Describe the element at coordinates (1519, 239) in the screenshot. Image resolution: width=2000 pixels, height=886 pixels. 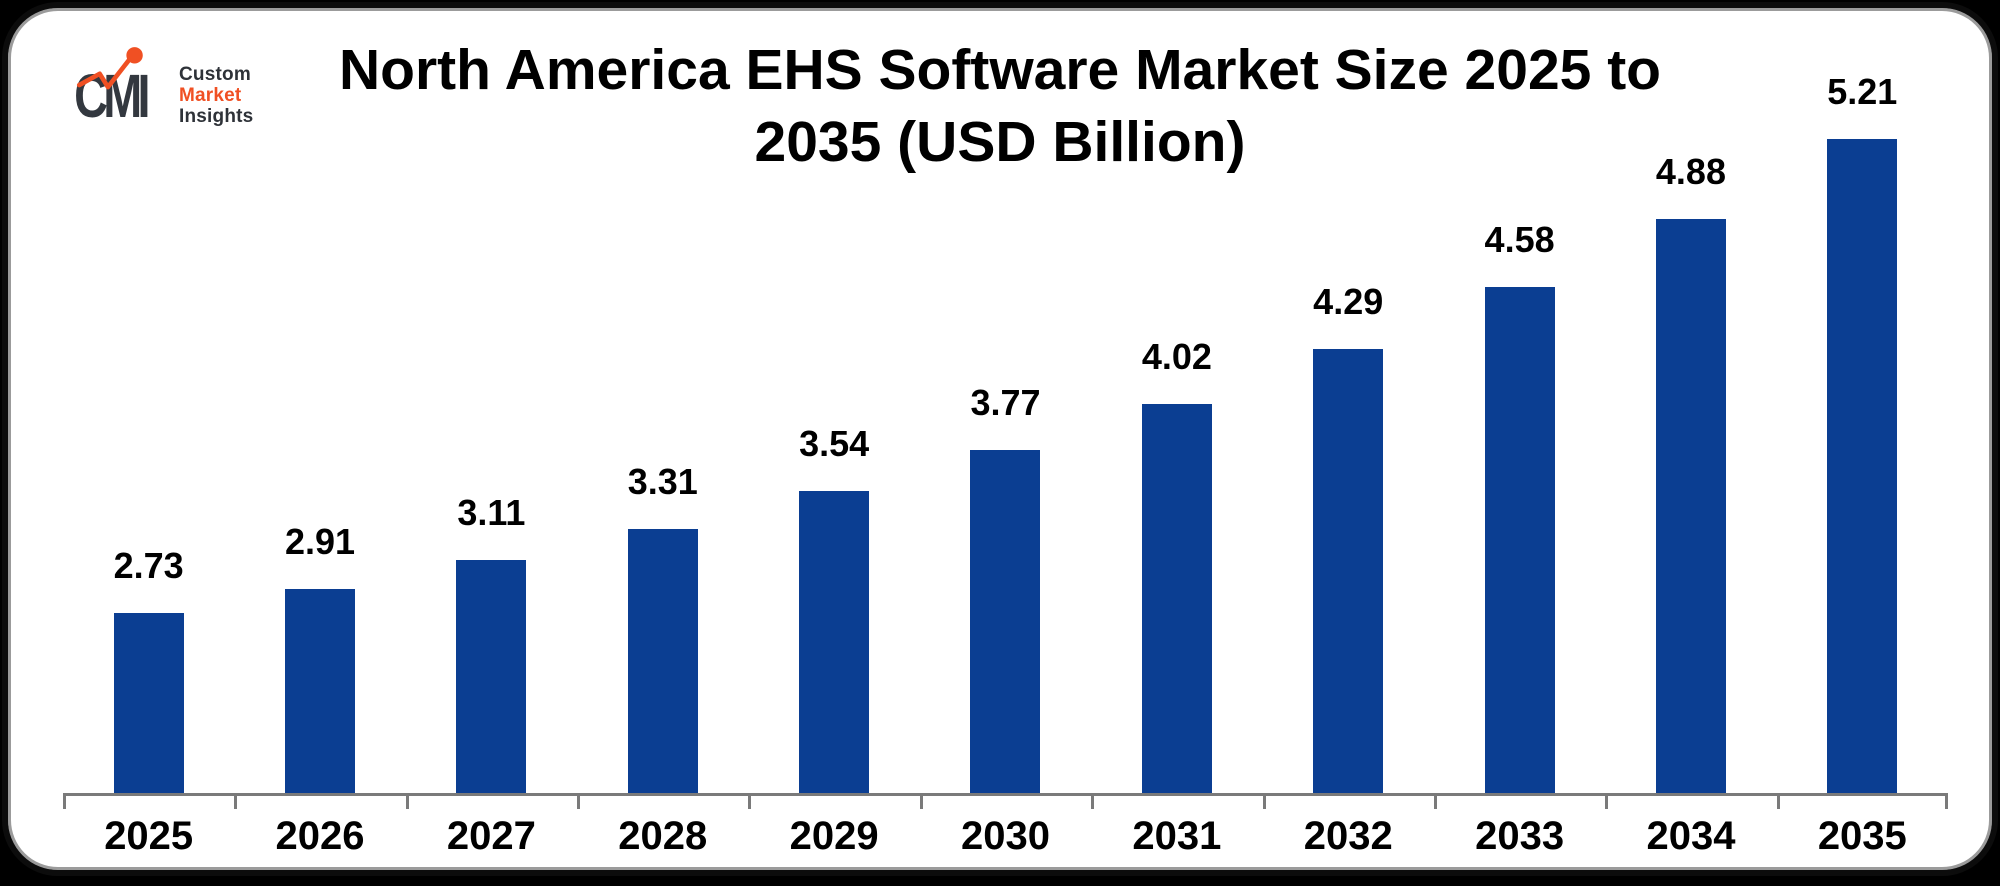
I see `bar-value-label-2033: 4.58` at that location.